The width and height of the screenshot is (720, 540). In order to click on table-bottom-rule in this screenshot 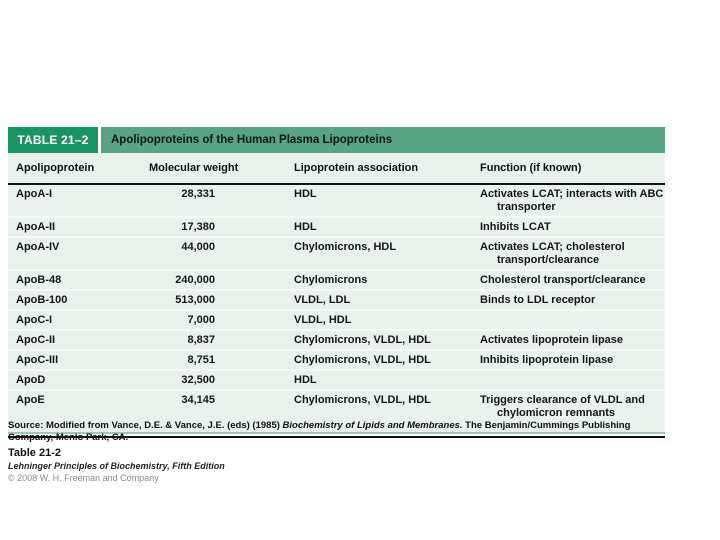, I will do `click(336, 437)`.